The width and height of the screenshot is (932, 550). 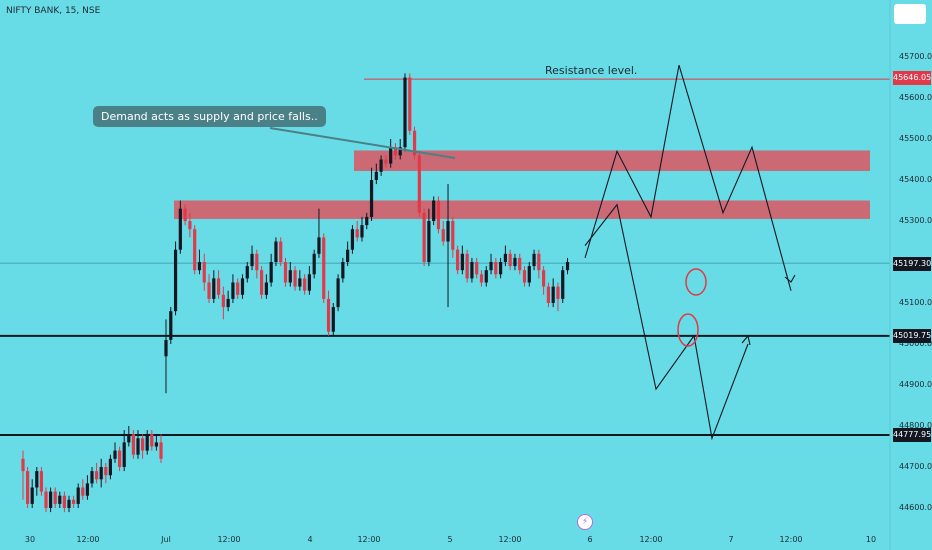 What do you see at coordinates (915, 97) in the screenshot?
I see `price-tick: 45600.00` at bounding box center [915, 97].